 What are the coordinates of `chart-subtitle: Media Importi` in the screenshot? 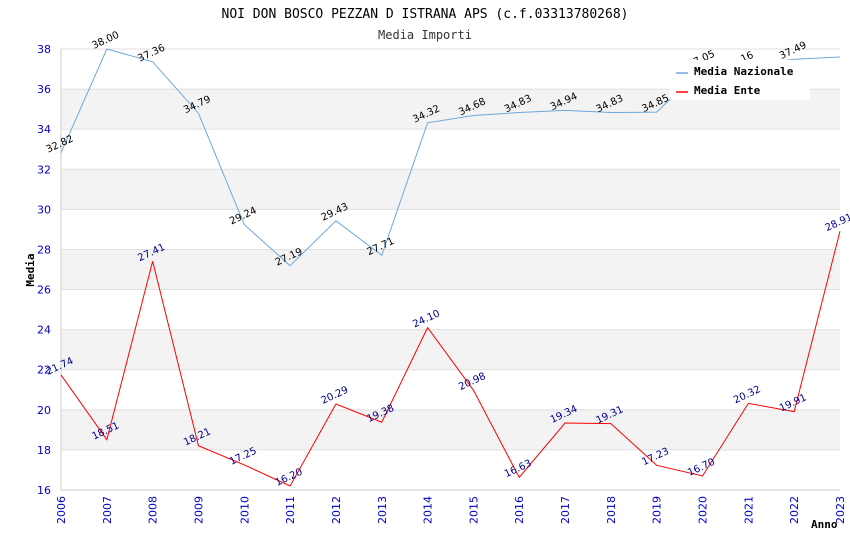 It's located at (425, 35).